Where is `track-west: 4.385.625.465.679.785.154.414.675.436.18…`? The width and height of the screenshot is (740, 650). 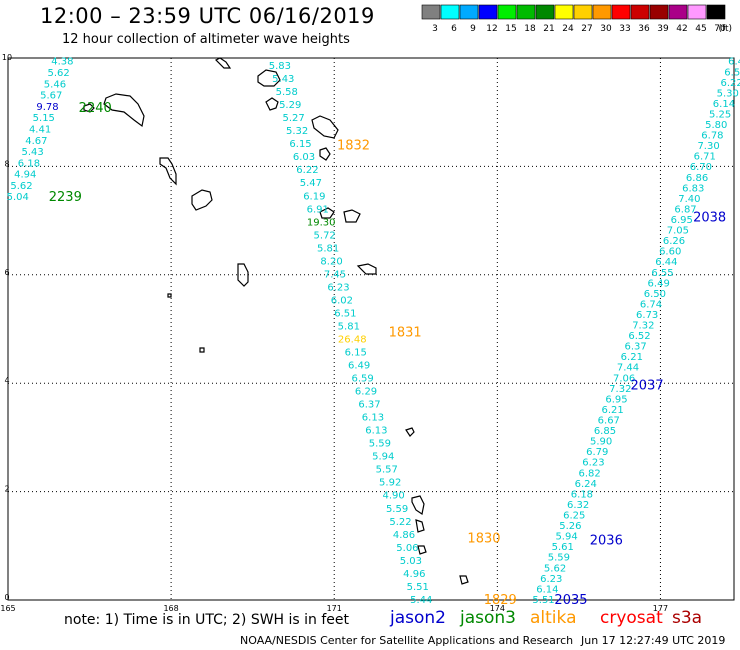 track-west: 4.385.625.465.679.785.154.414.675.436.18… is located at coordinates (59, 131).